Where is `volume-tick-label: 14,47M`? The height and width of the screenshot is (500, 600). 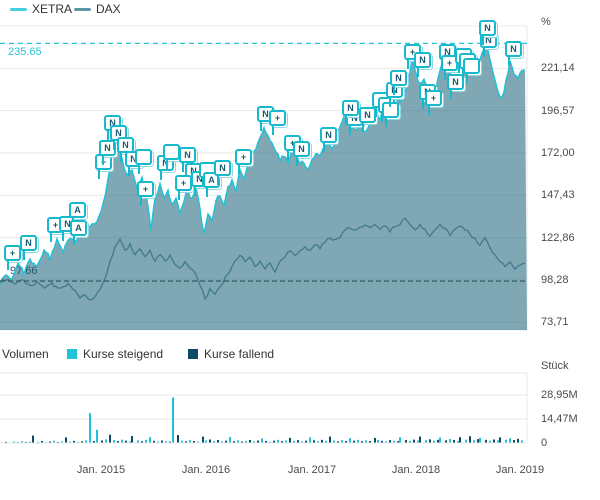
volume-tick-label: 14,47M is located at coordinates (559, 418).